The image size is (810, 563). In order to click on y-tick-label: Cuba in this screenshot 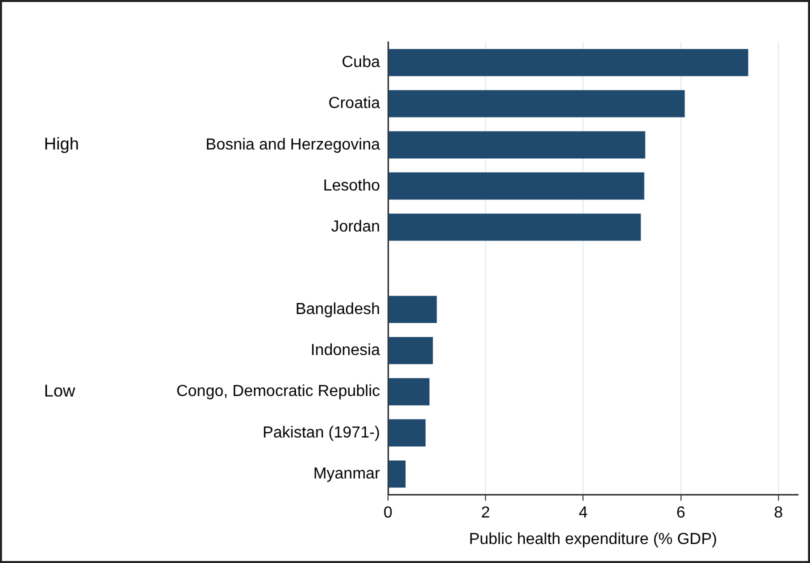, I will do `click(361, 62)`.